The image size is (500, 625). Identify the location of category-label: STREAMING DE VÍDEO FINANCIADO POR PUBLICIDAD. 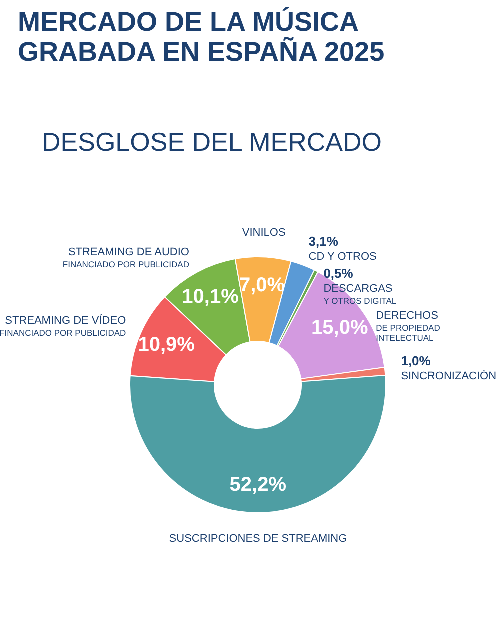
(63, 326).